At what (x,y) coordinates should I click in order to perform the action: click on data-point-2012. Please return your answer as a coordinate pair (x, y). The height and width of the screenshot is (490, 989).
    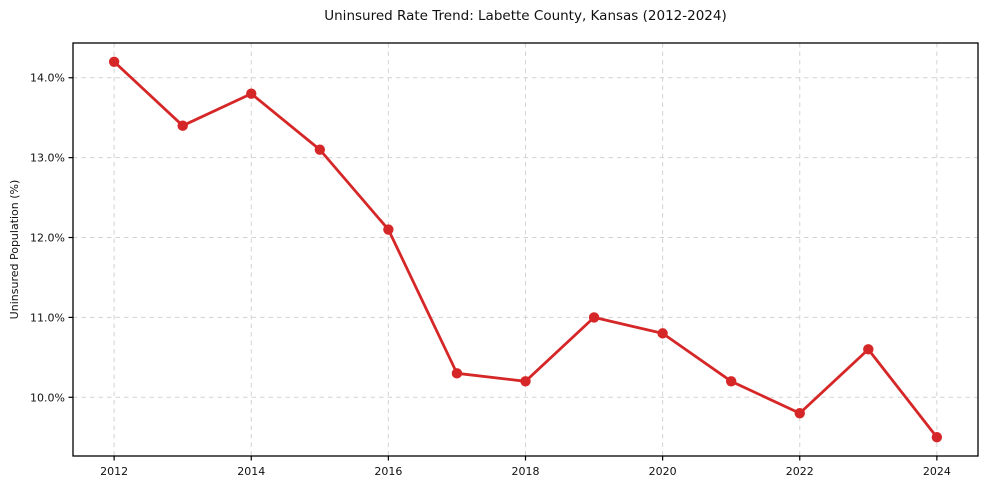
    Looking at the image, I should click on (114, 61).